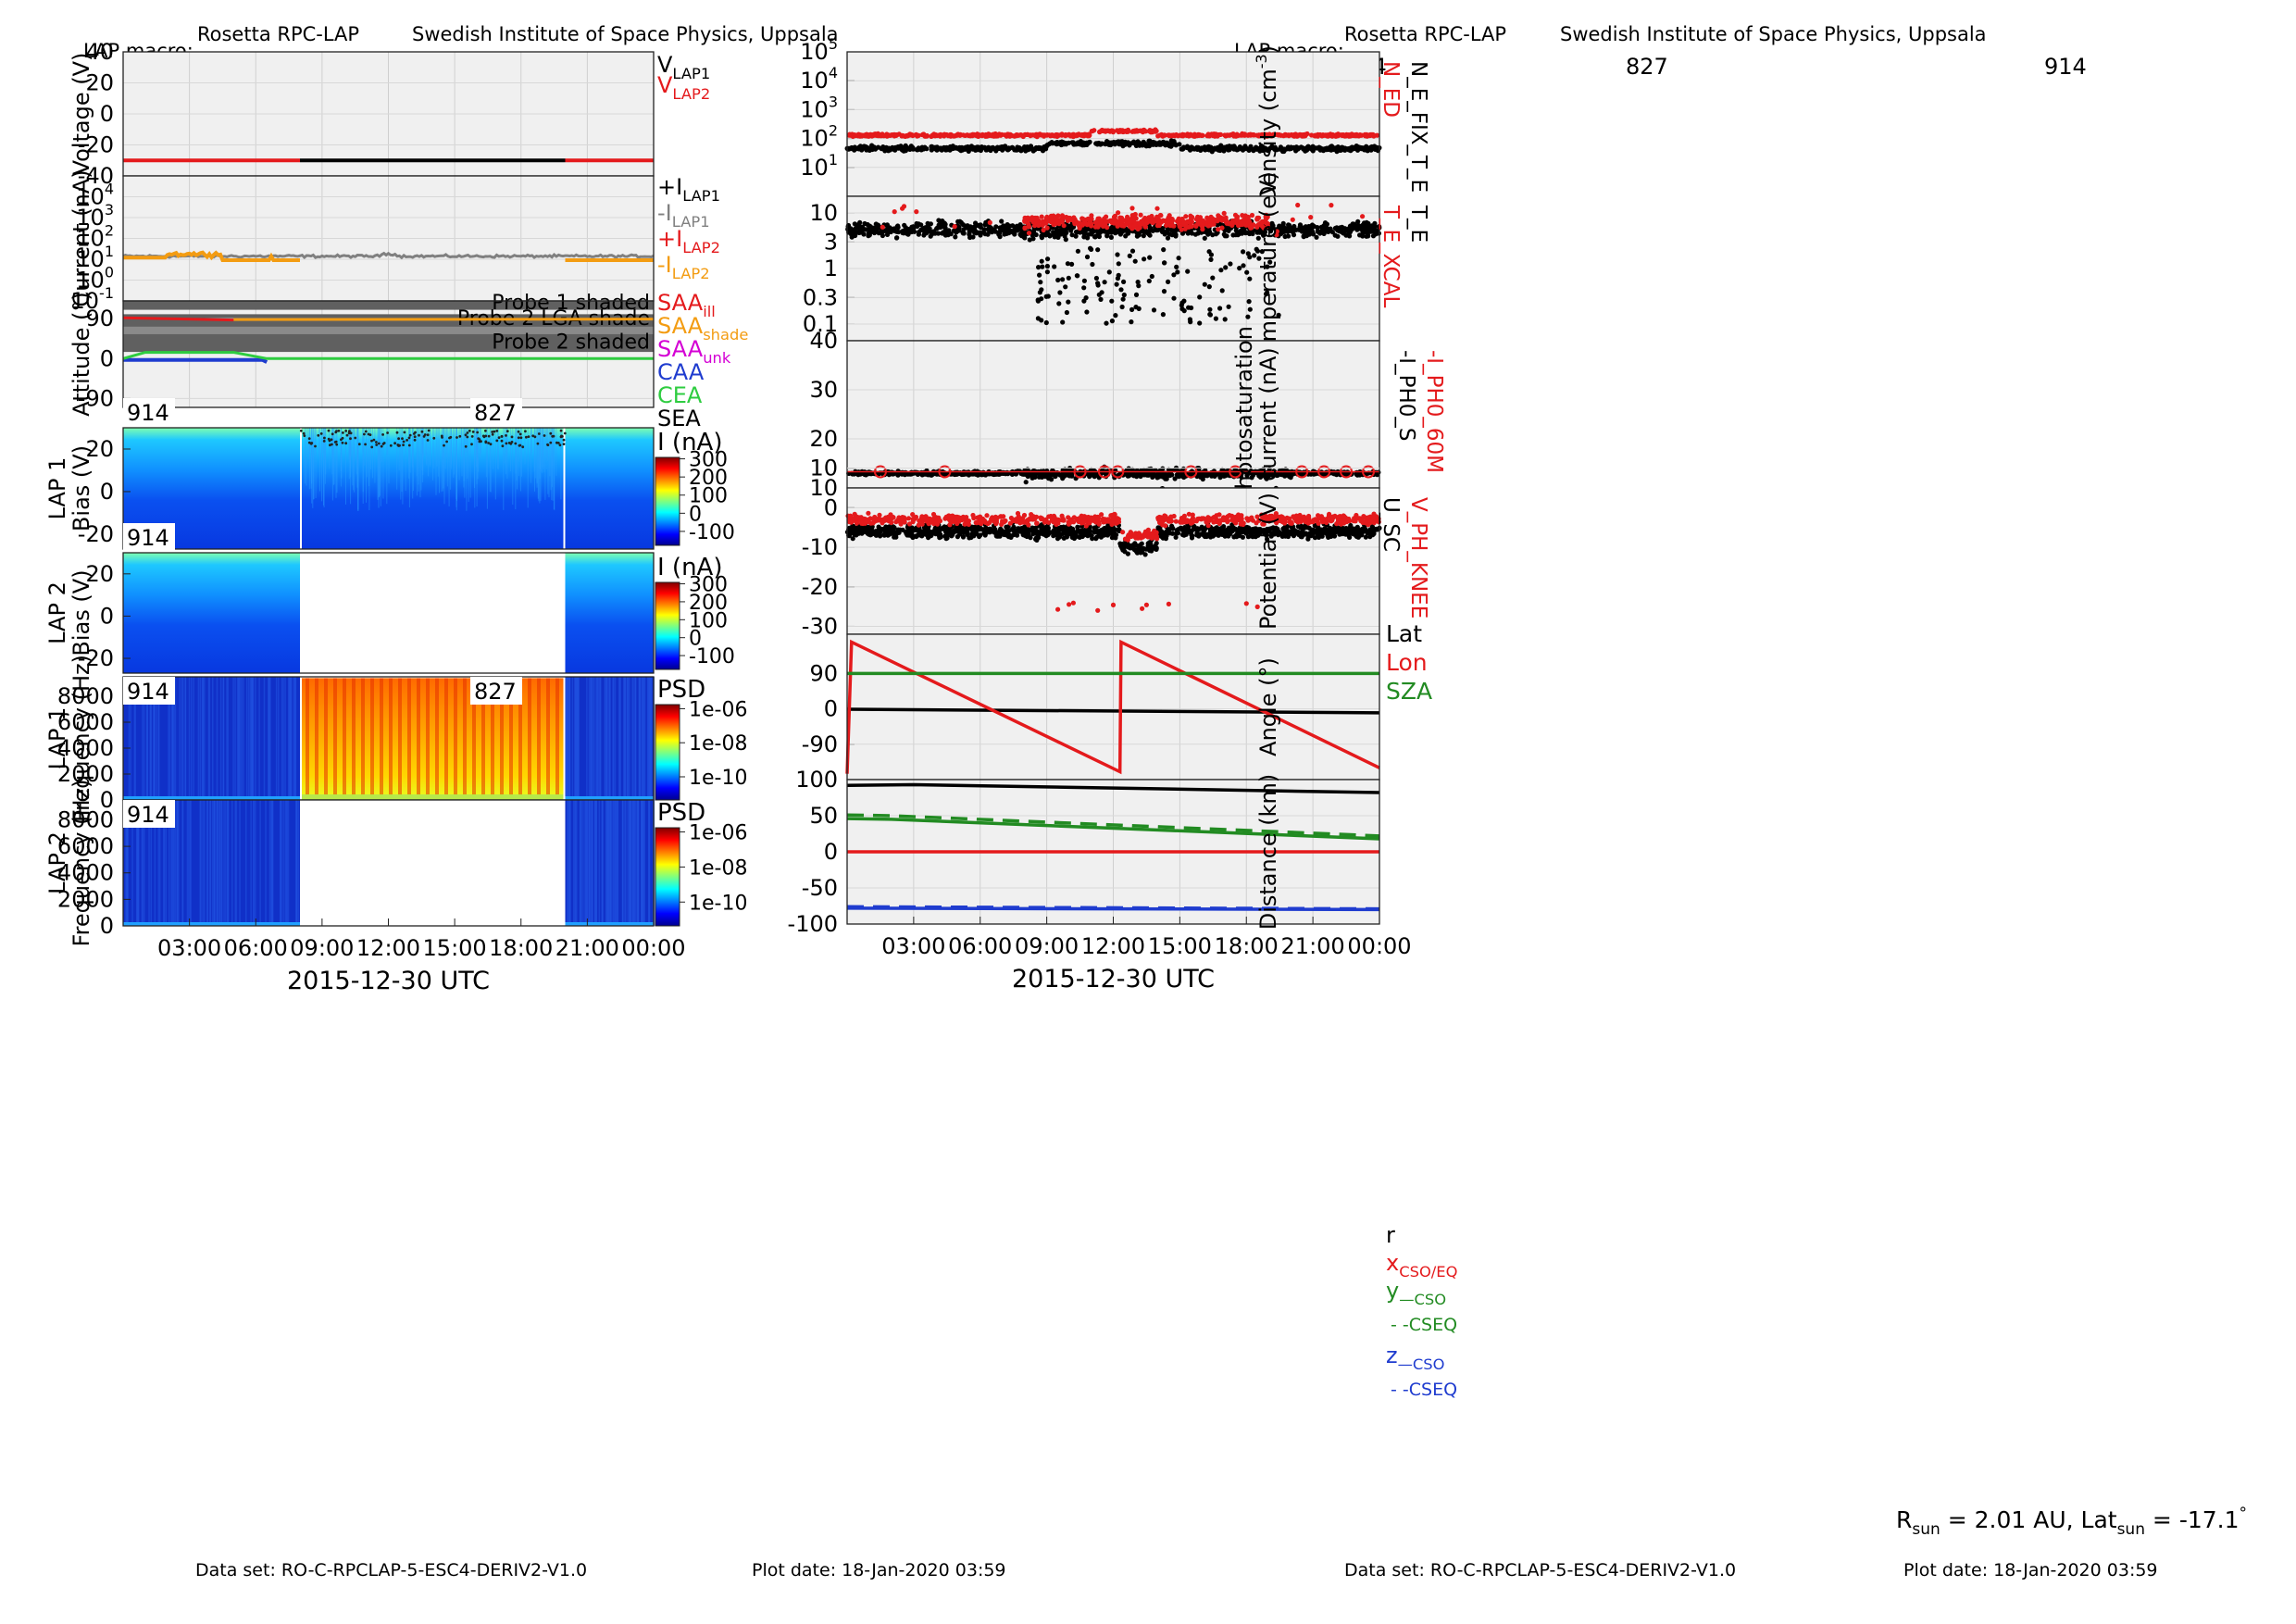  What do you see at coordinates (695, 514) in the screenshot?
I see `colorbar-tick-label: 0` at bounding box center [695, 514].